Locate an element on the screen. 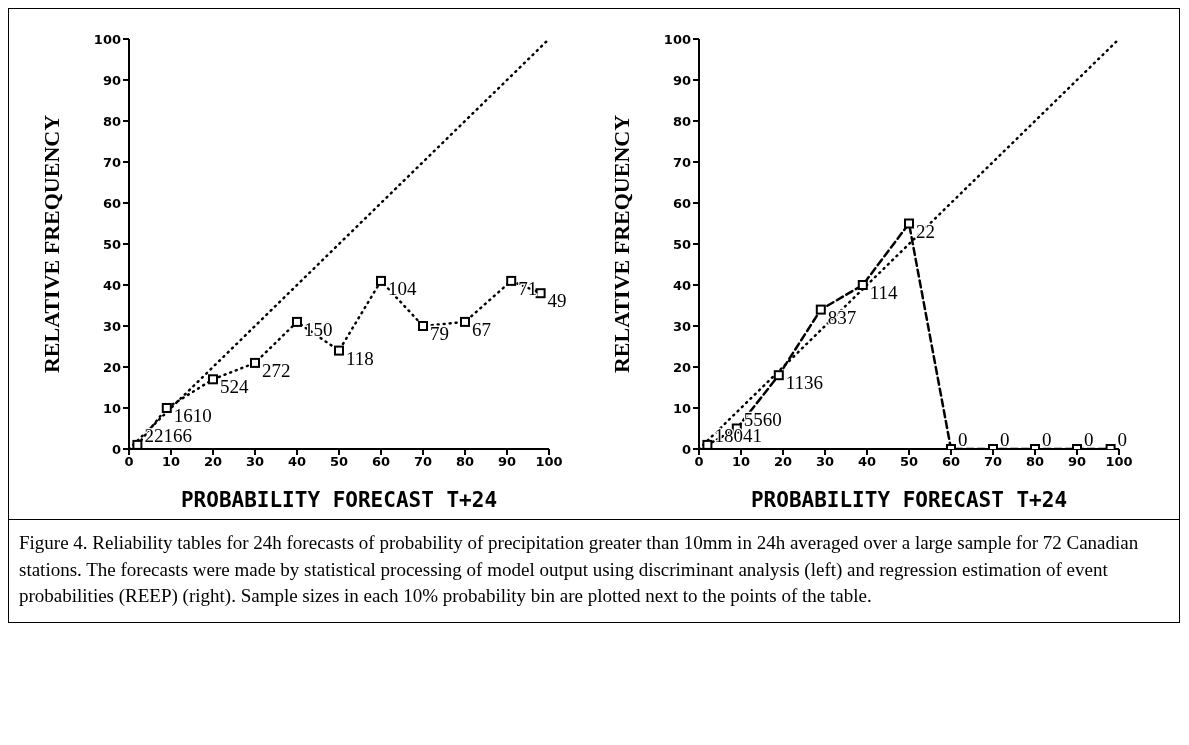  annotation: 79 is located at coordinates (439, 333).